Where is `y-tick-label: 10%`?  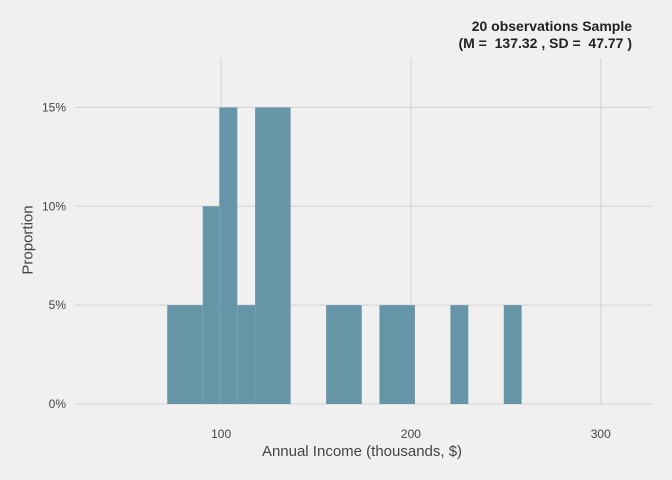
y-tick-label: 10% is located at coordinates (54, 206).